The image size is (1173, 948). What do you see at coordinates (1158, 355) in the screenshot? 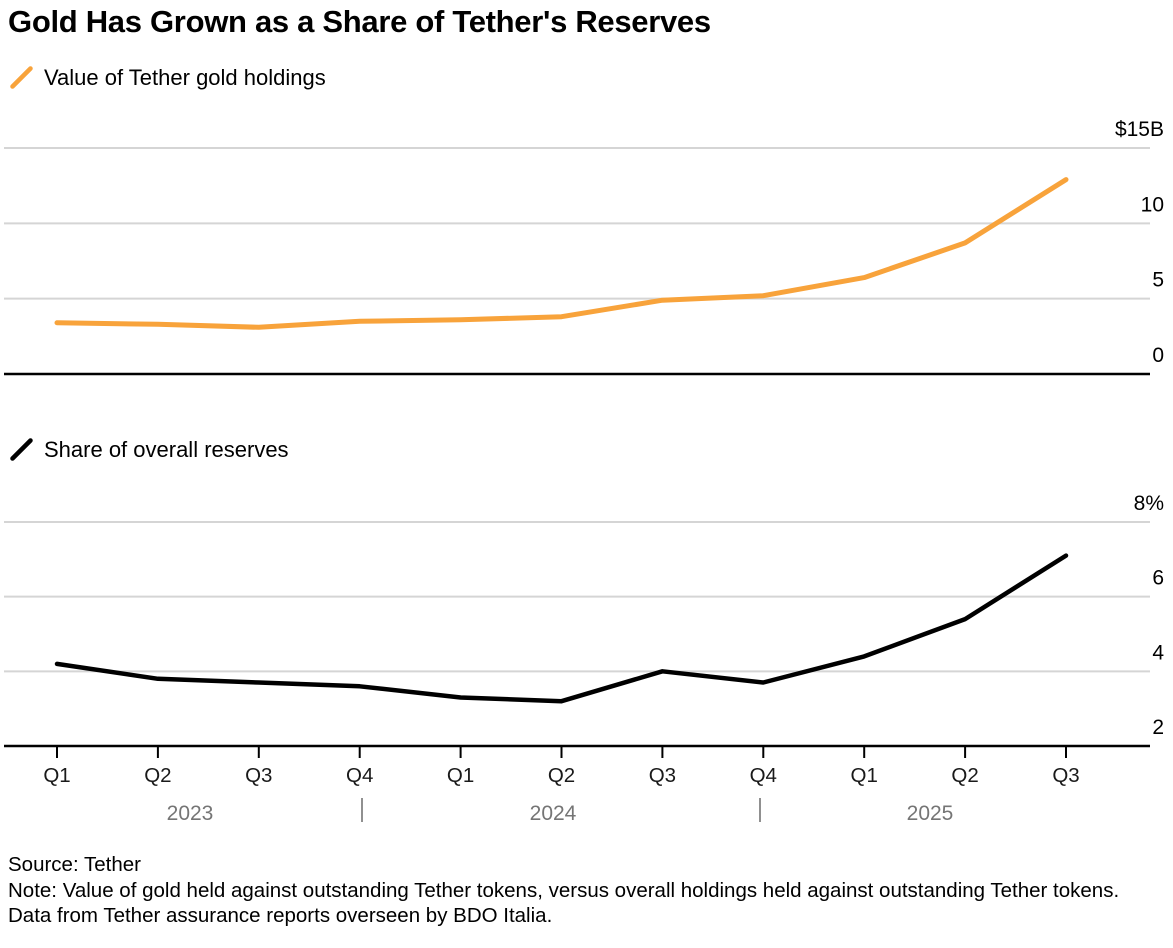
I see `y-tick-label: 0` at bounding box center [1158, 355].